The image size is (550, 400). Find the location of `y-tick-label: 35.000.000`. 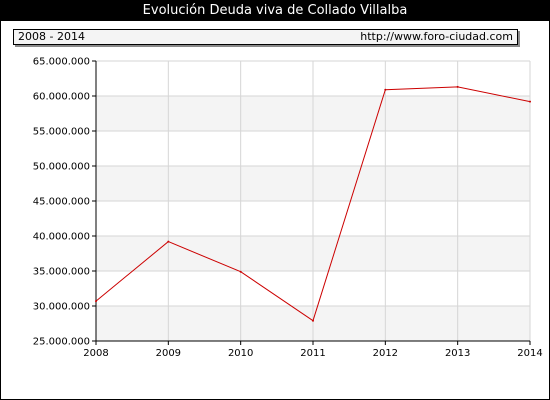

y-tick-label: 35.000.000 is located at coordinates (61, 272).